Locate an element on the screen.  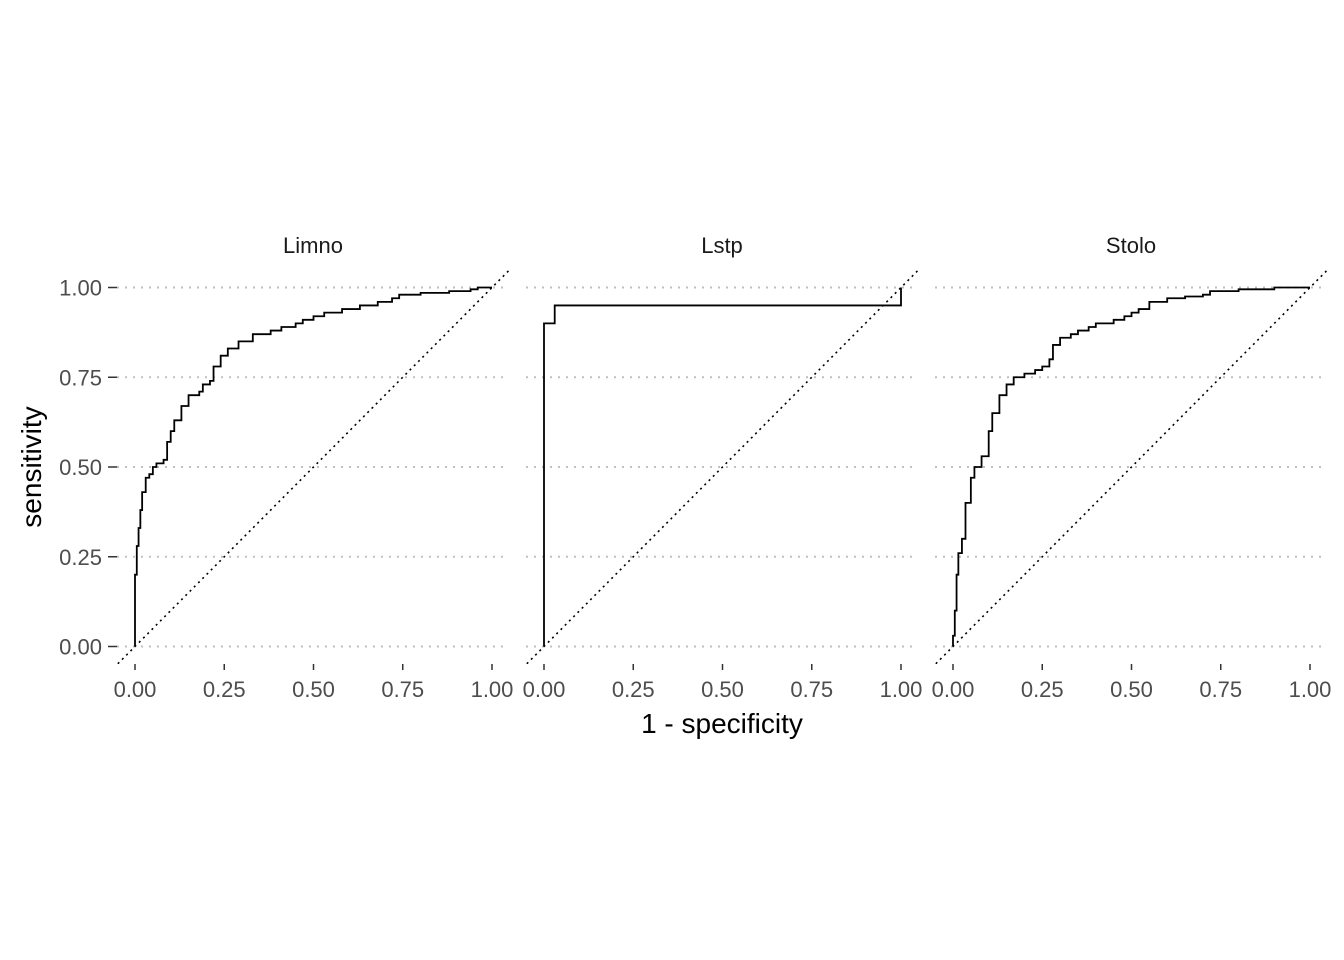
y-tick-label: 0.00 is located at coordinates (80, 647).